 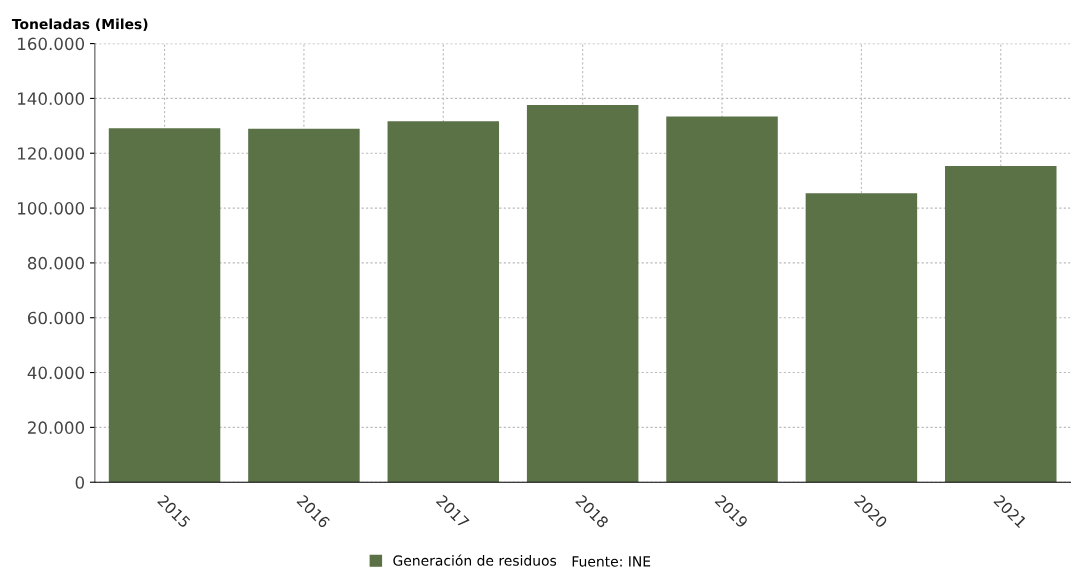 What do you see at coordinates (611, 561) in the screenshot?
I see `source-note: Fuente: INE` at bounding box center [611, 561].